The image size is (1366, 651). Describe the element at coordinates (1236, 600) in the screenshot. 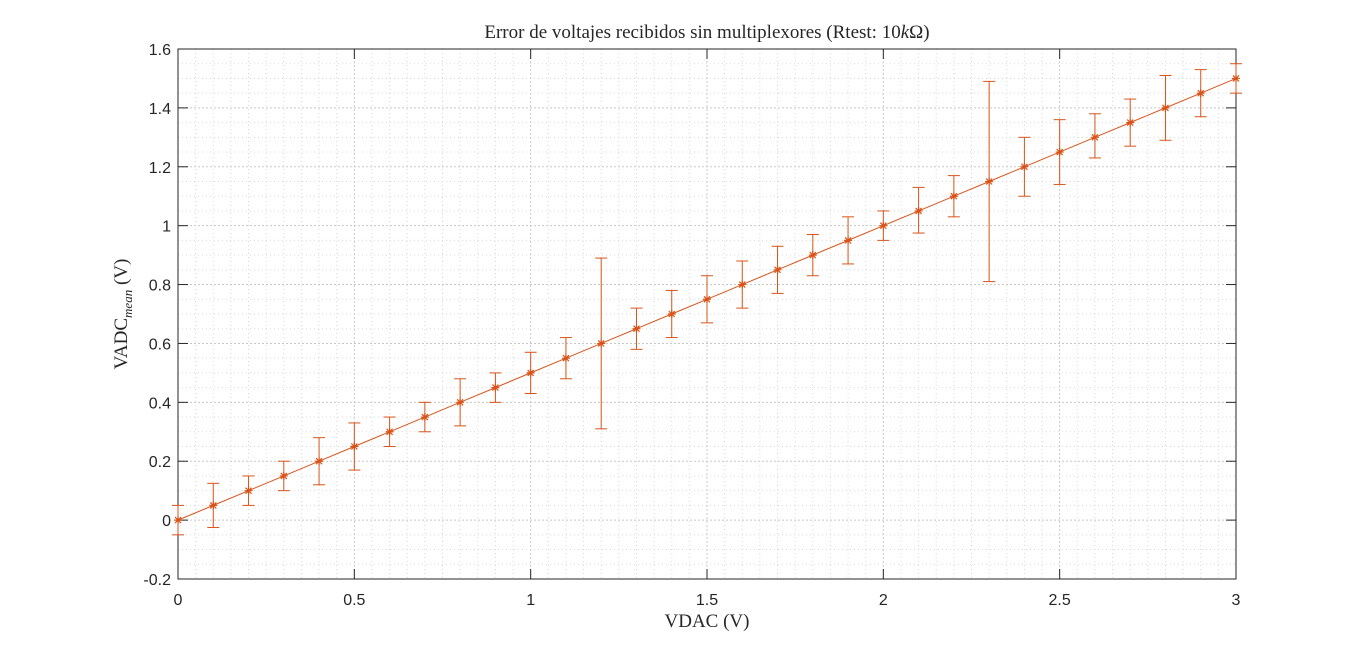

I see `x-tick-label: 3` at that location.